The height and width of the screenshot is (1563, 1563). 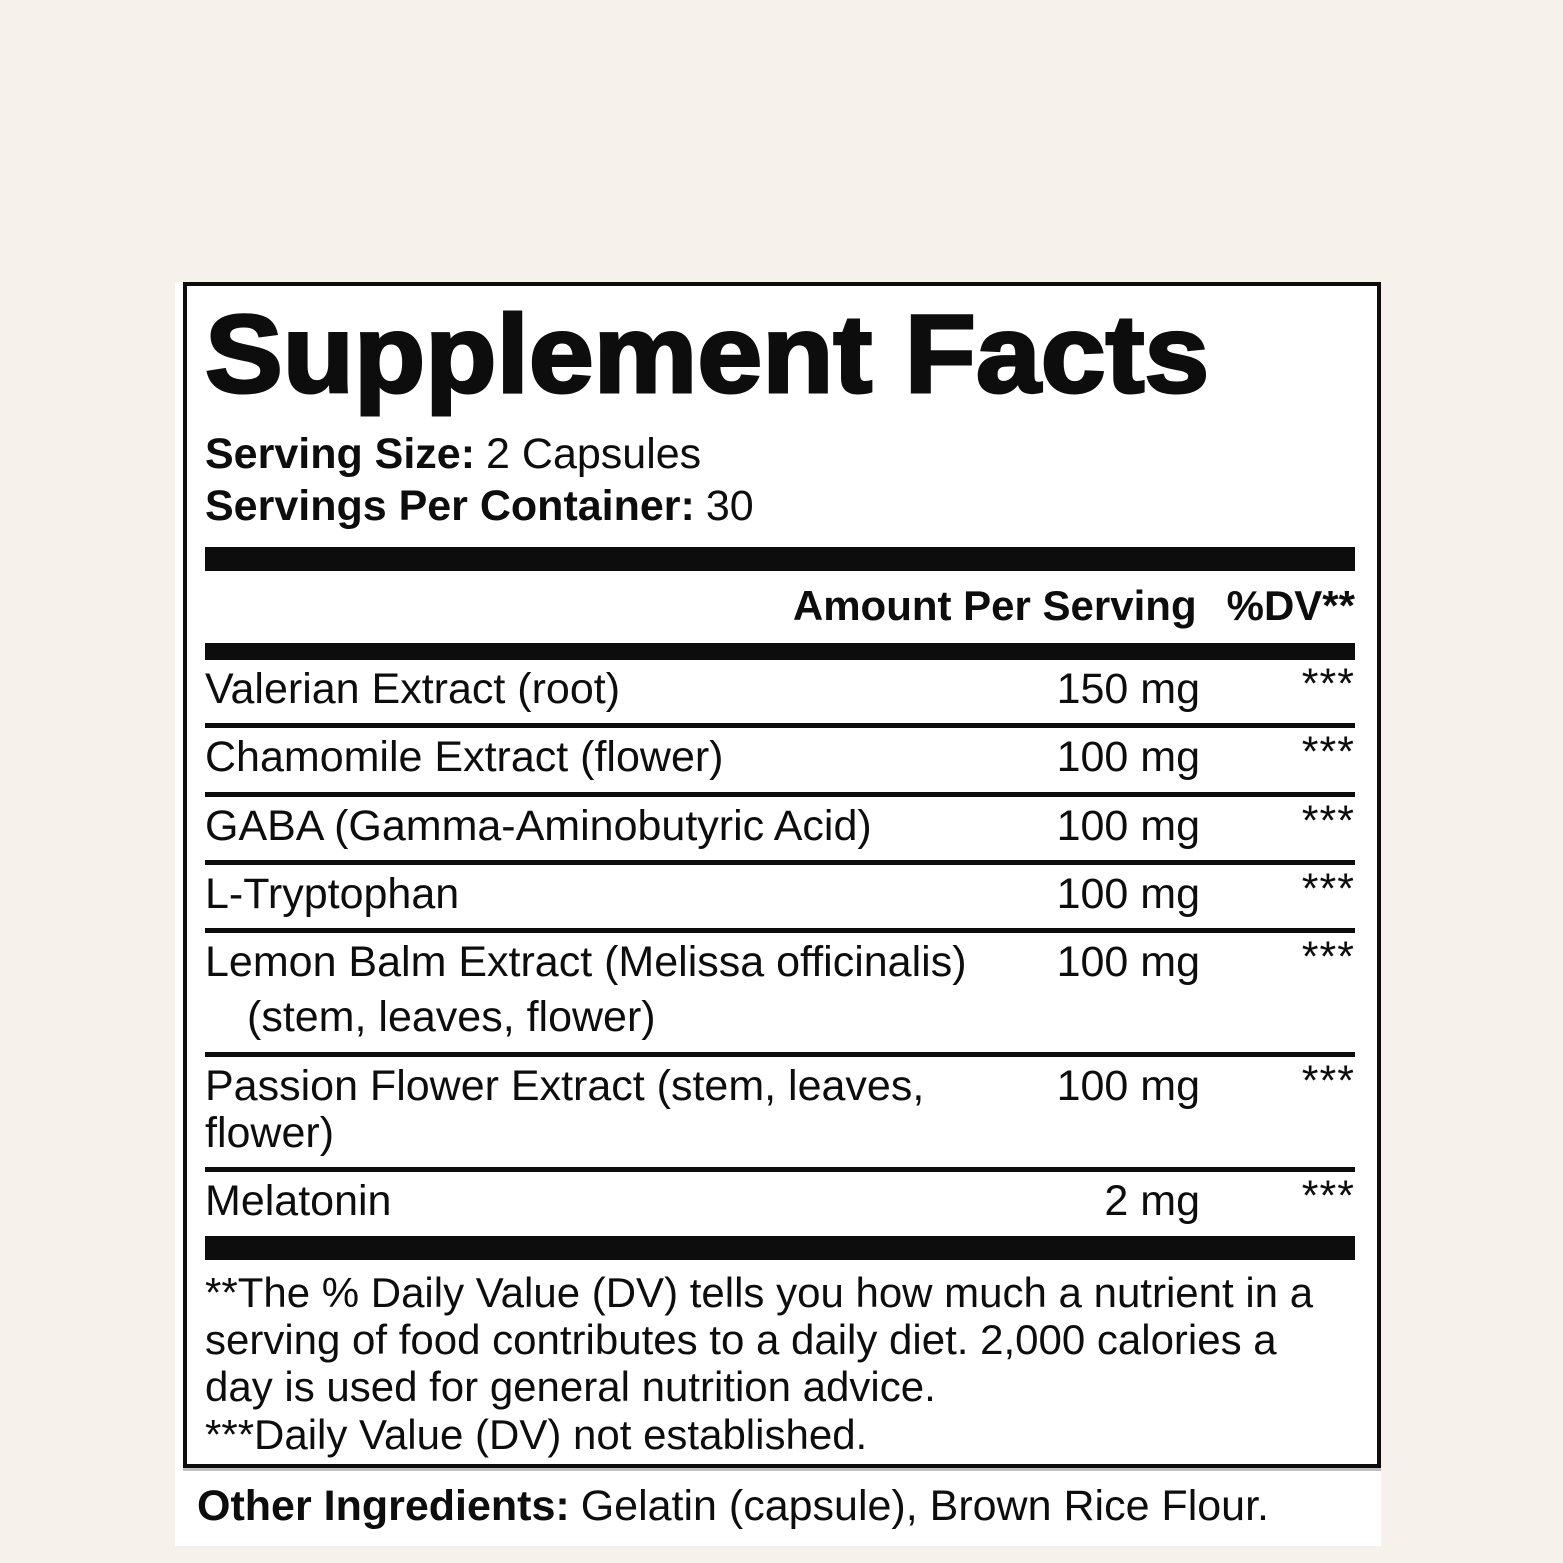 What do you see at coordinates (631, 688) in the screenshot?
I see `ingredient-name-wrap: Valerian Extract (root)` at bounding box center [631, 688].